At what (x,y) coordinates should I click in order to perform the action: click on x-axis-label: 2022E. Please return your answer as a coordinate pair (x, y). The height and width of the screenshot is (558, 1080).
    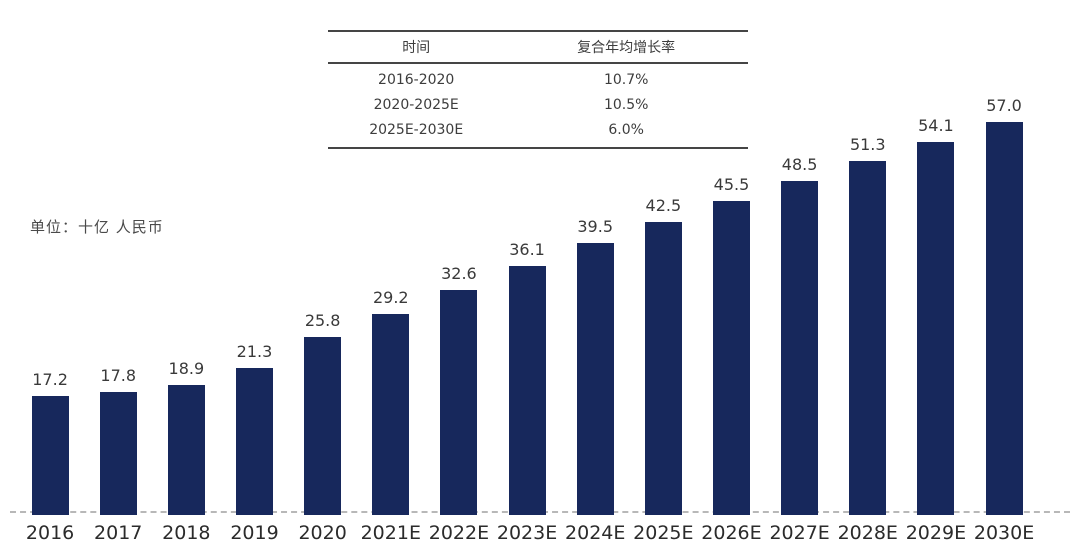
    Looking at the image, I should click on (459, 533).